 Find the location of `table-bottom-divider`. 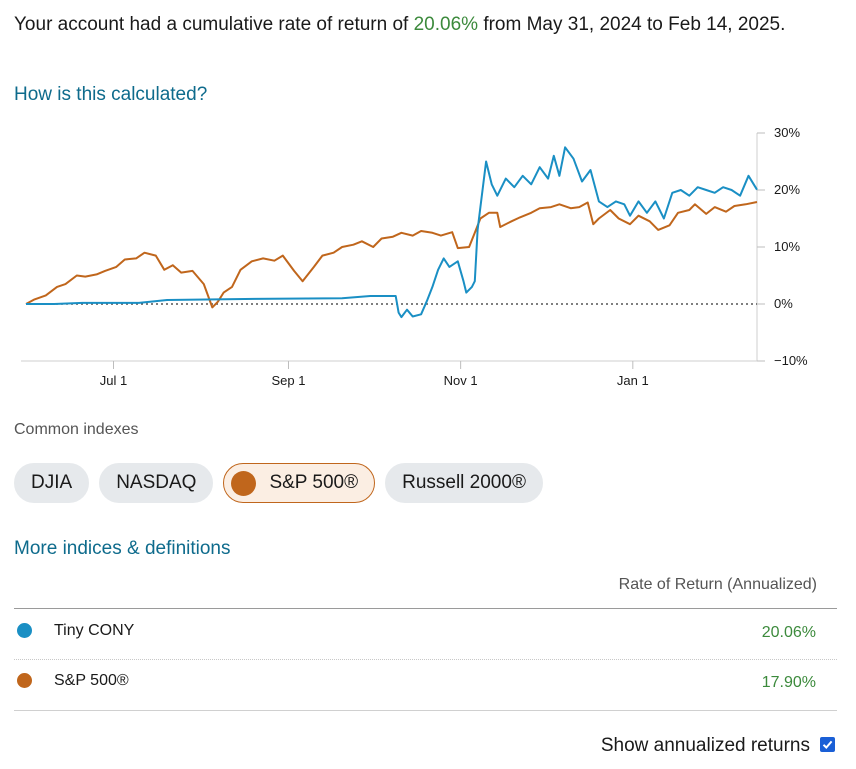

table-bottom-divider is located at coordinates (425, 710).